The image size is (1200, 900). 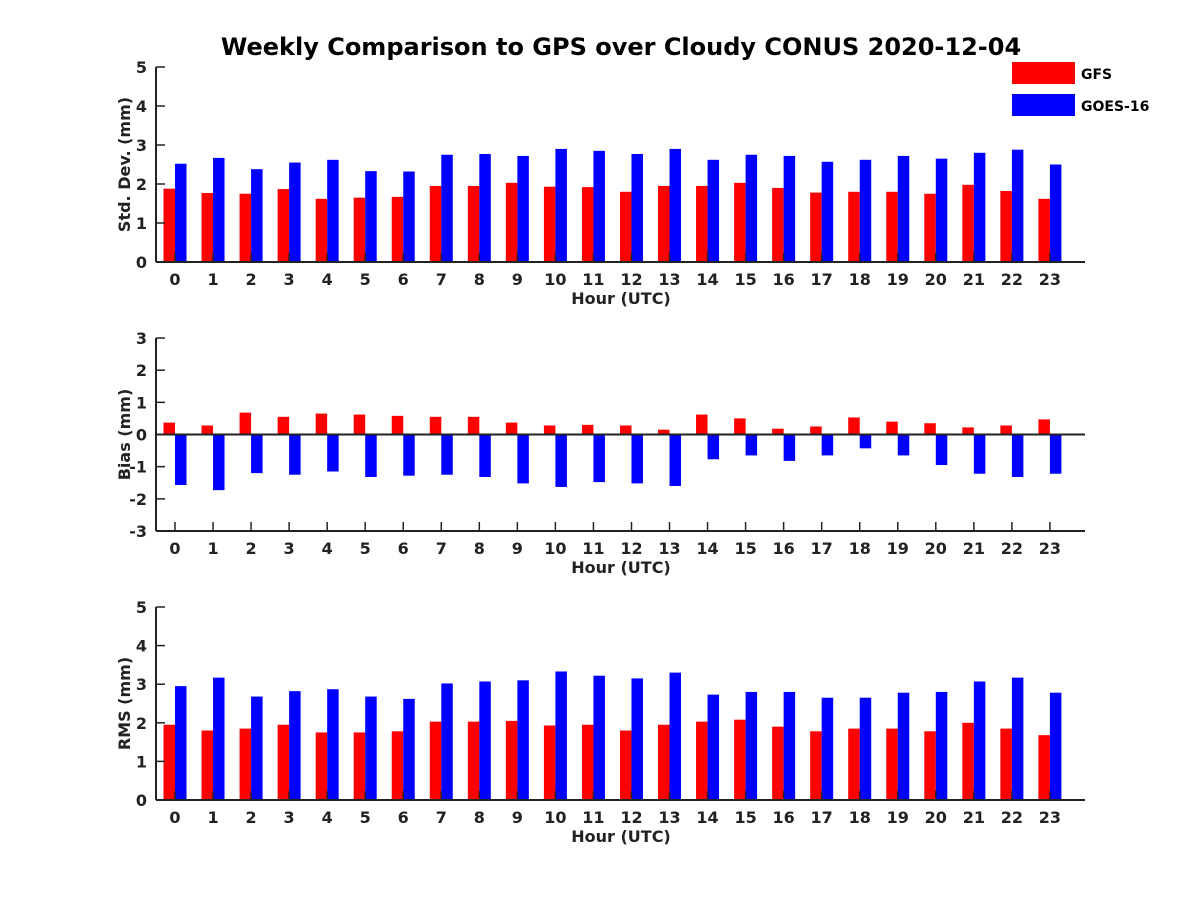 I want to click on y-tick-label: -1, so click(x=138, y=467).